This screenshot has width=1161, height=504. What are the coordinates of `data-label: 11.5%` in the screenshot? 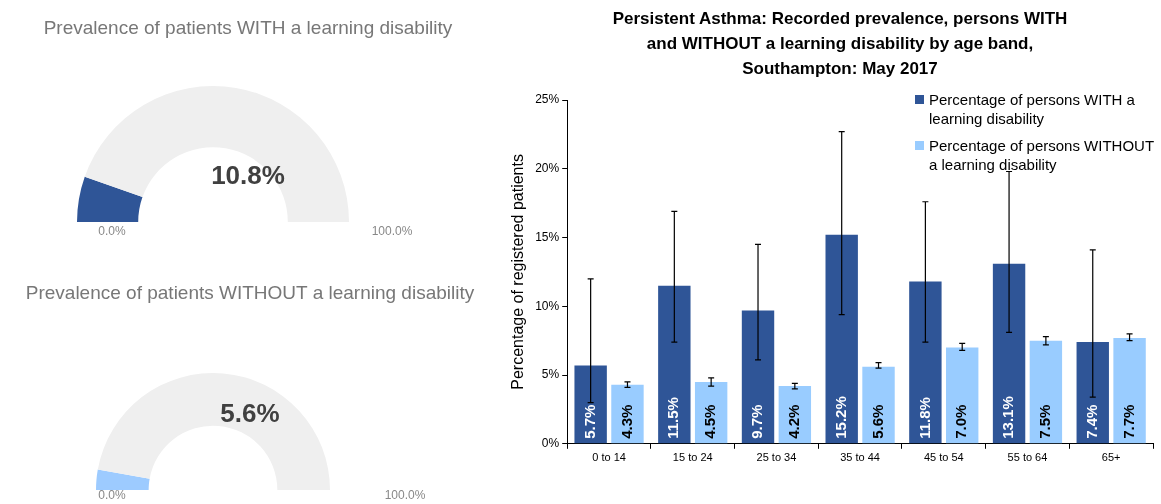 It's located at (673, 418).